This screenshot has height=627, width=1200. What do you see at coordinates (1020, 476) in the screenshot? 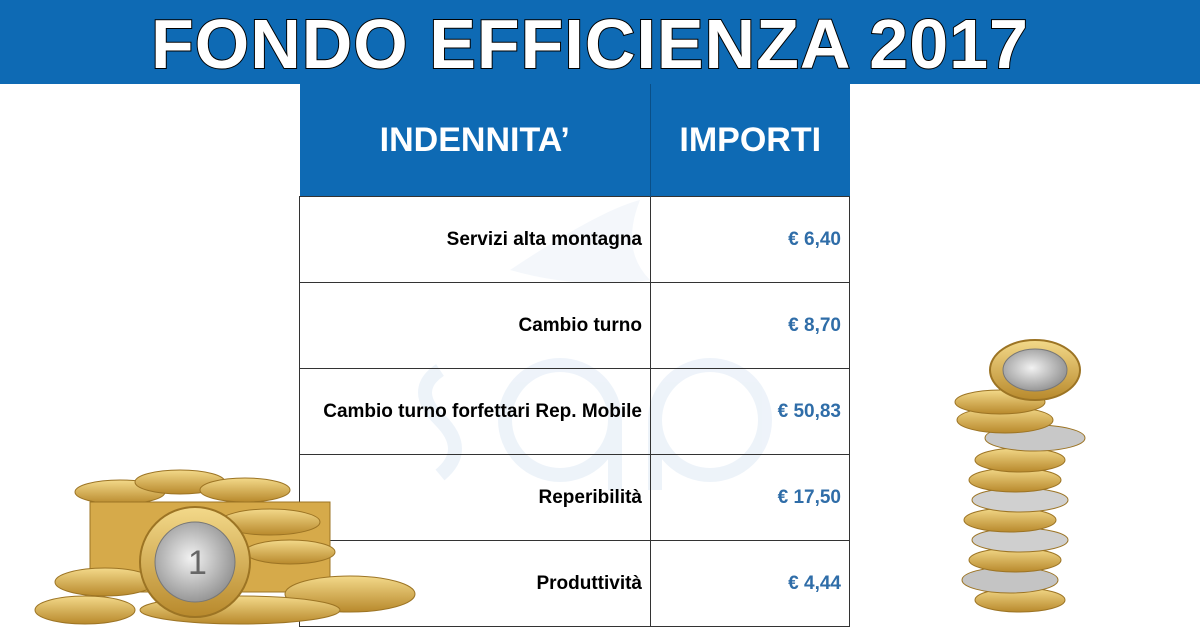
I see `euro-coin-stack-image` at bounding box center [1020, 476].